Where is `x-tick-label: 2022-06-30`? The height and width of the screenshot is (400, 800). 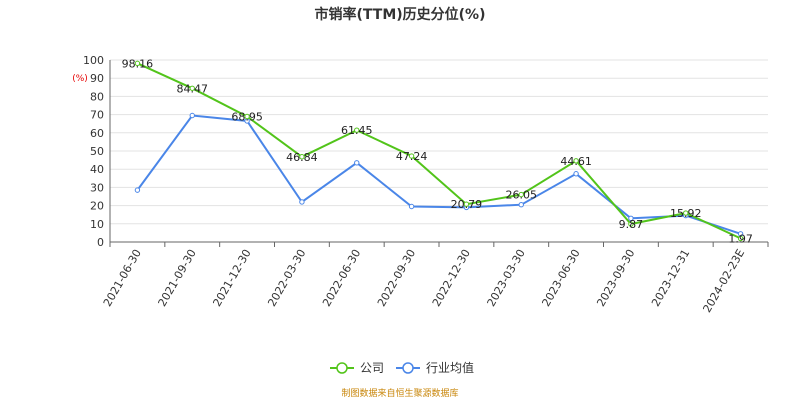
x-tick-label: 2022-06-30 is located at coordinates (341, 278).